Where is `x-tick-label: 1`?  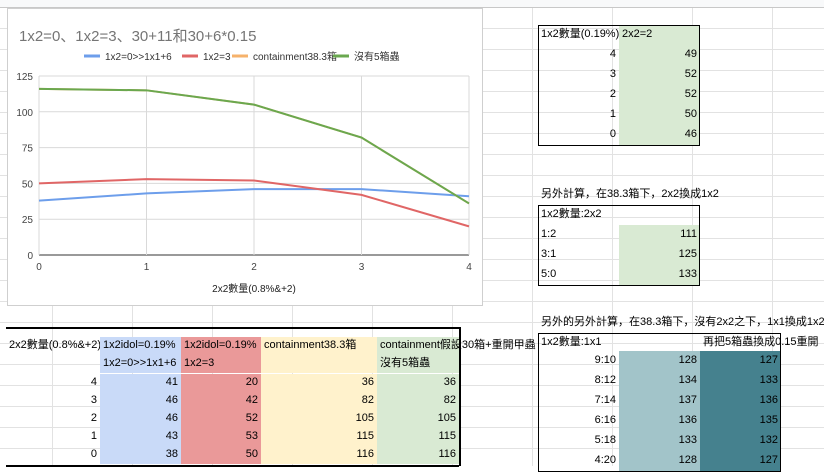 x-tick-label: 1 is located at coordinates (147, 267).